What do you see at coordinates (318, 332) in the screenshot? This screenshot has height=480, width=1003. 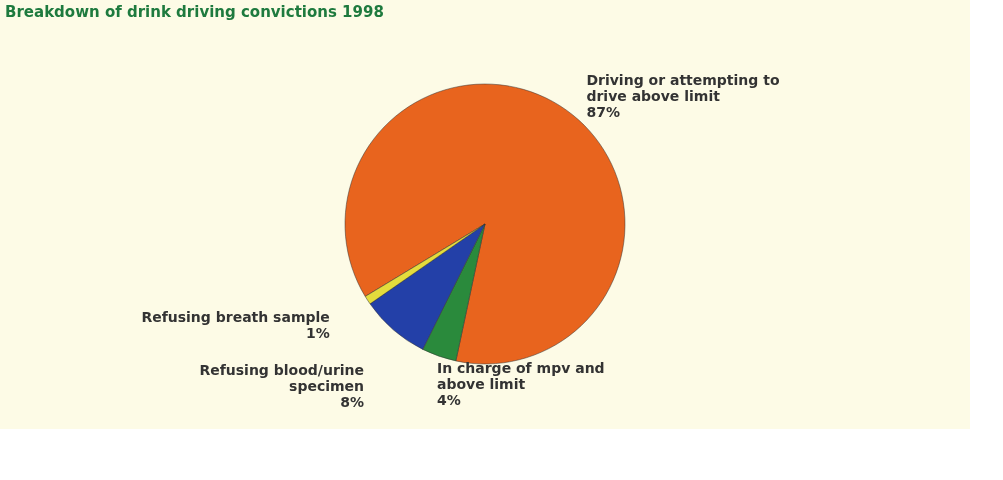 I see `data-label: 1%` at bounding box center [318, 332].